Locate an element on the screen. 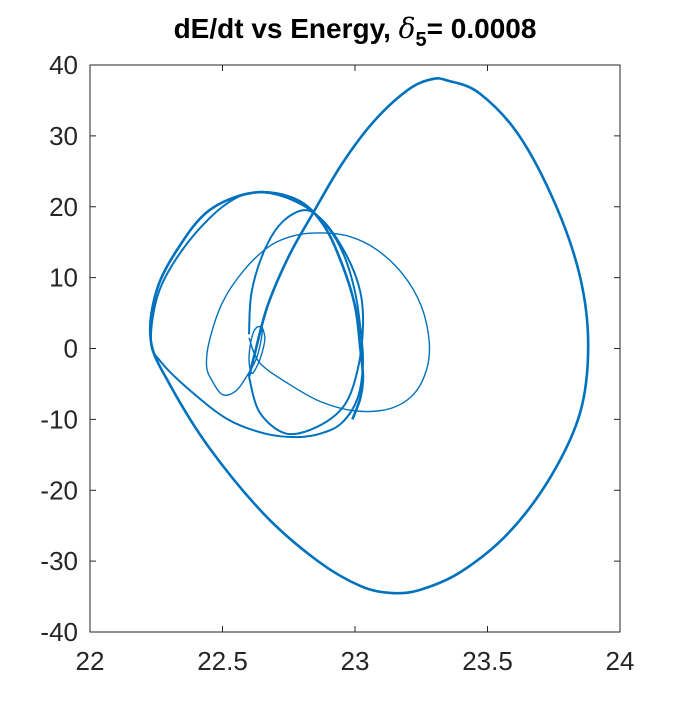 This screenshot has height=711, width=685. x-tick-label: 23.5 is located at coordinates (487, 661).